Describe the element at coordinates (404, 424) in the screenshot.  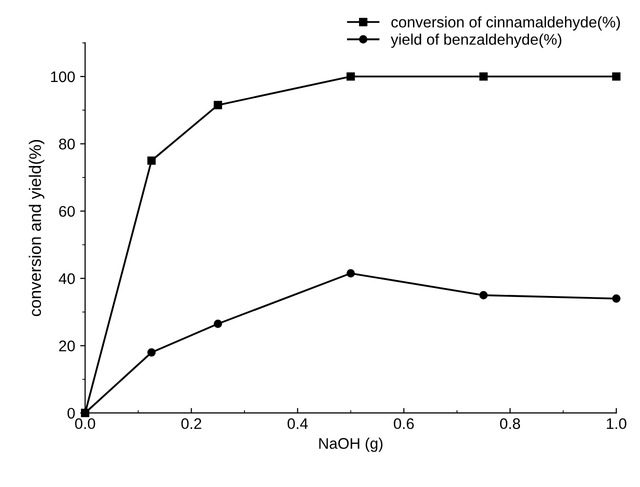
I see `x-tick-label: 0.6` at that location.